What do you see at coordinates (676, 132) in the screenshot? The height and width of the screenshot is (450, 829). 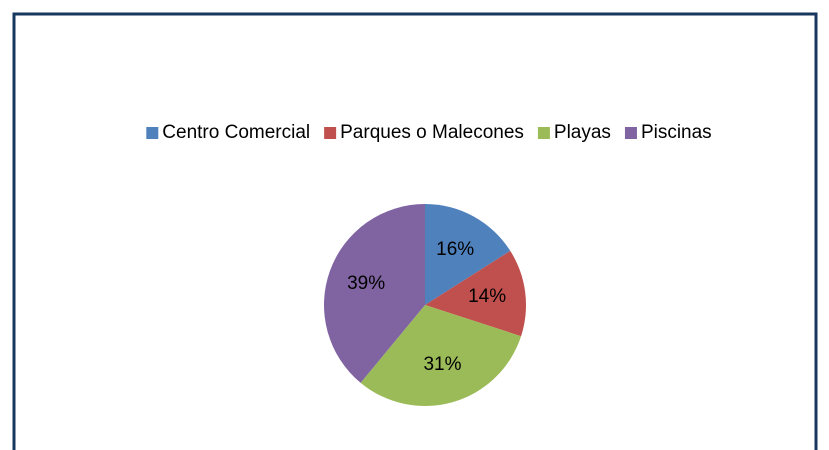 I see `legend-label: Piscinas` at bounding box center [676, 132].